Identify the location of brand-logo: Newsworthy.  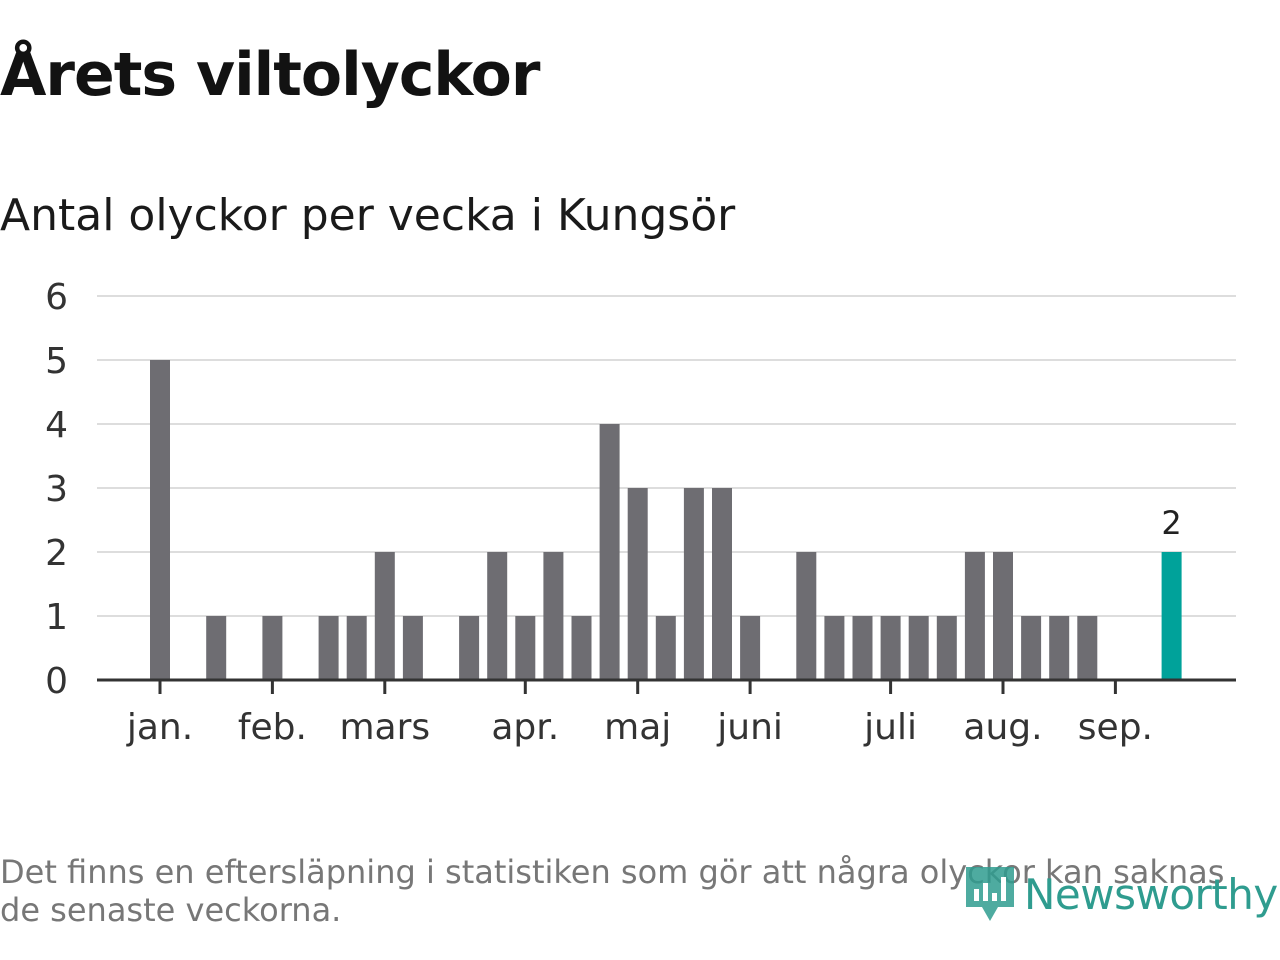
(1121, 894).